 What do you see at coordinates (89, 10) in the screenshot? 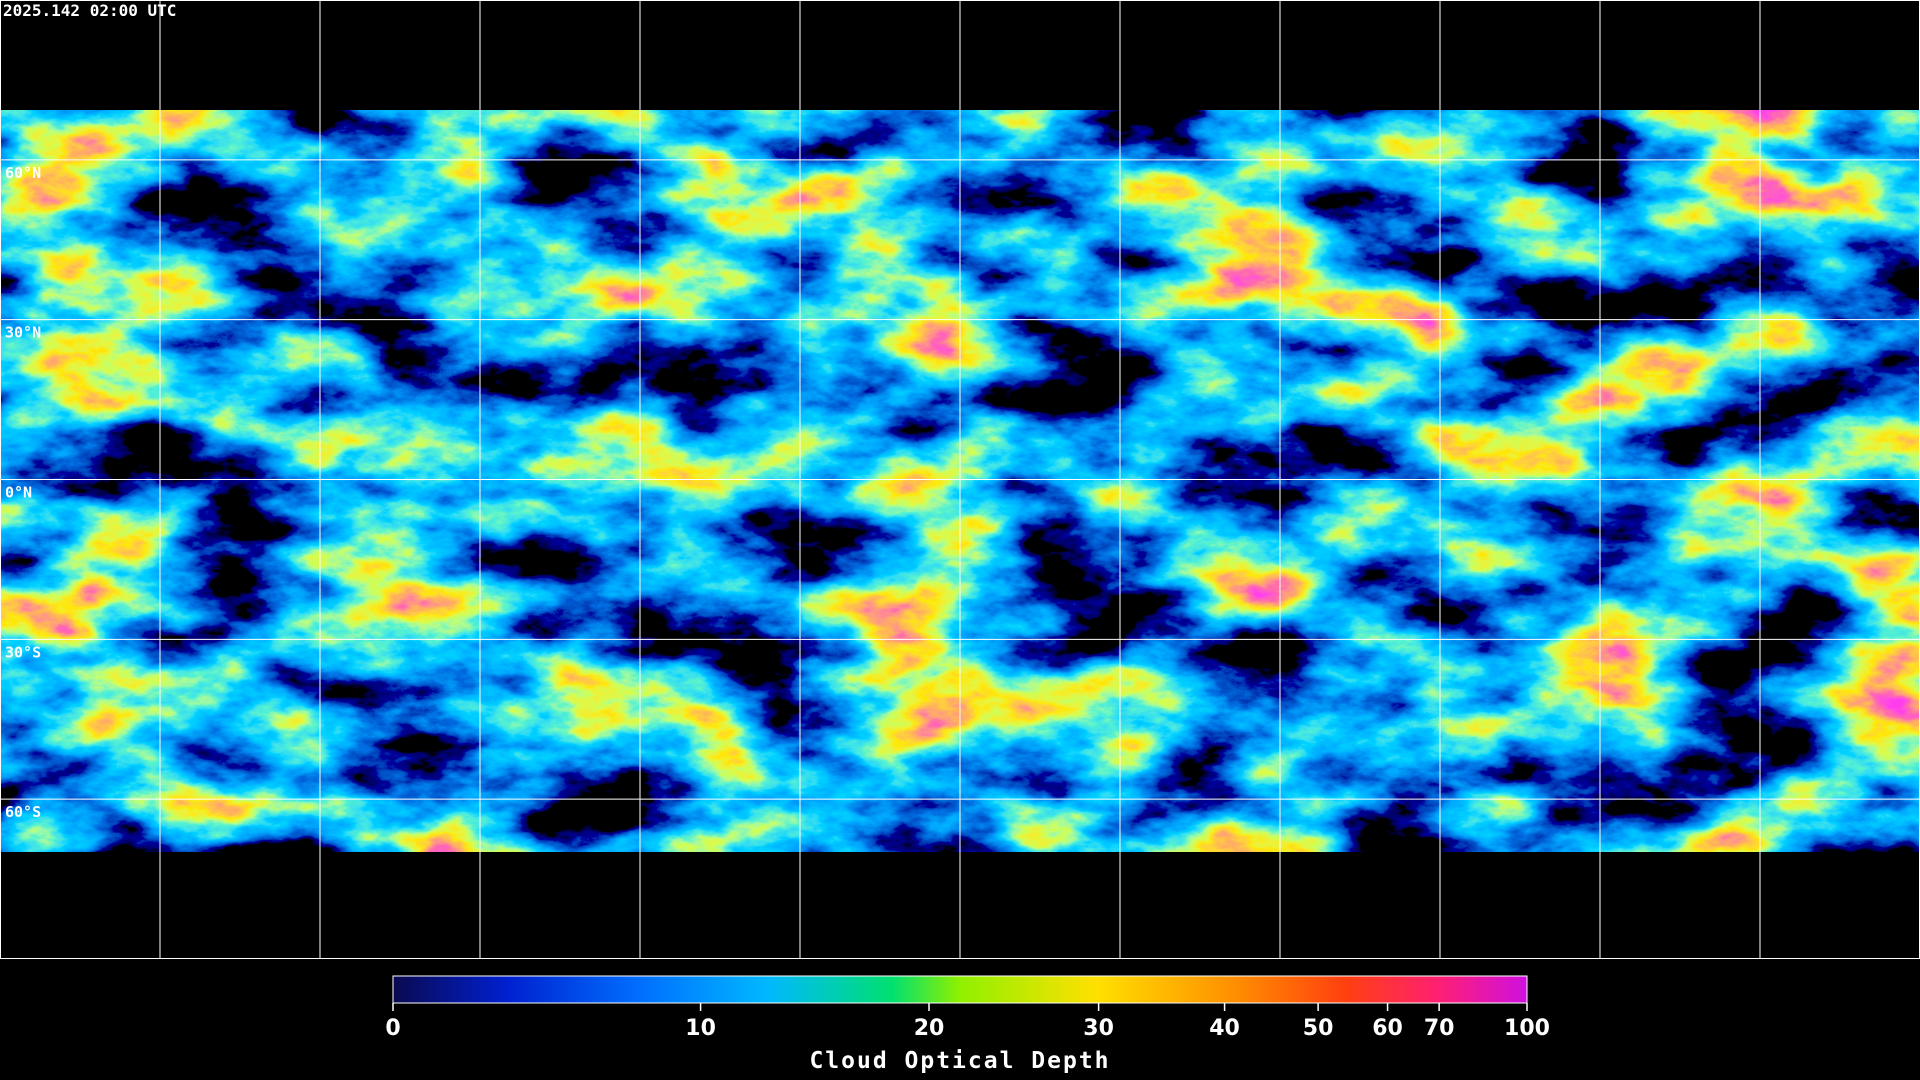
I see `timestamp: 2025.142 02:00 UTC` at bounding box center [89, 10].